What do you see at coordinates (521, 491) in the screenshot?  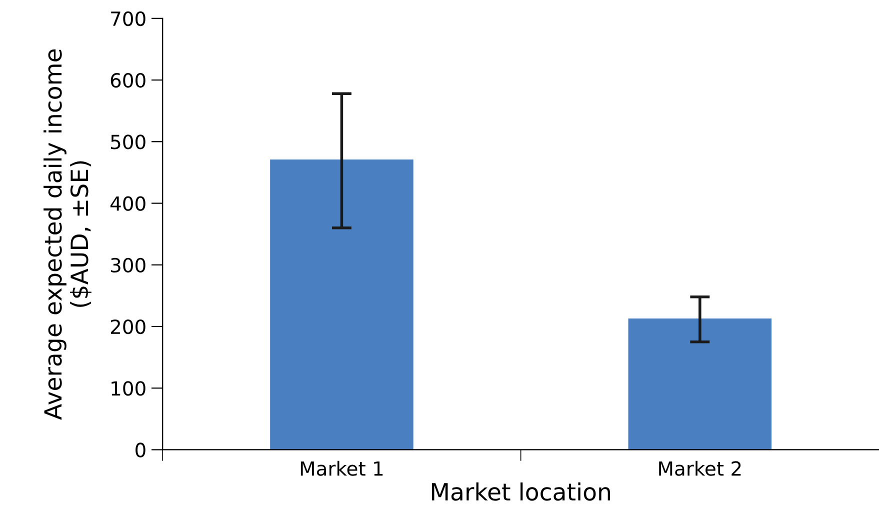 I see `x-axis-title: Market location` at bounding box center [521, 491].